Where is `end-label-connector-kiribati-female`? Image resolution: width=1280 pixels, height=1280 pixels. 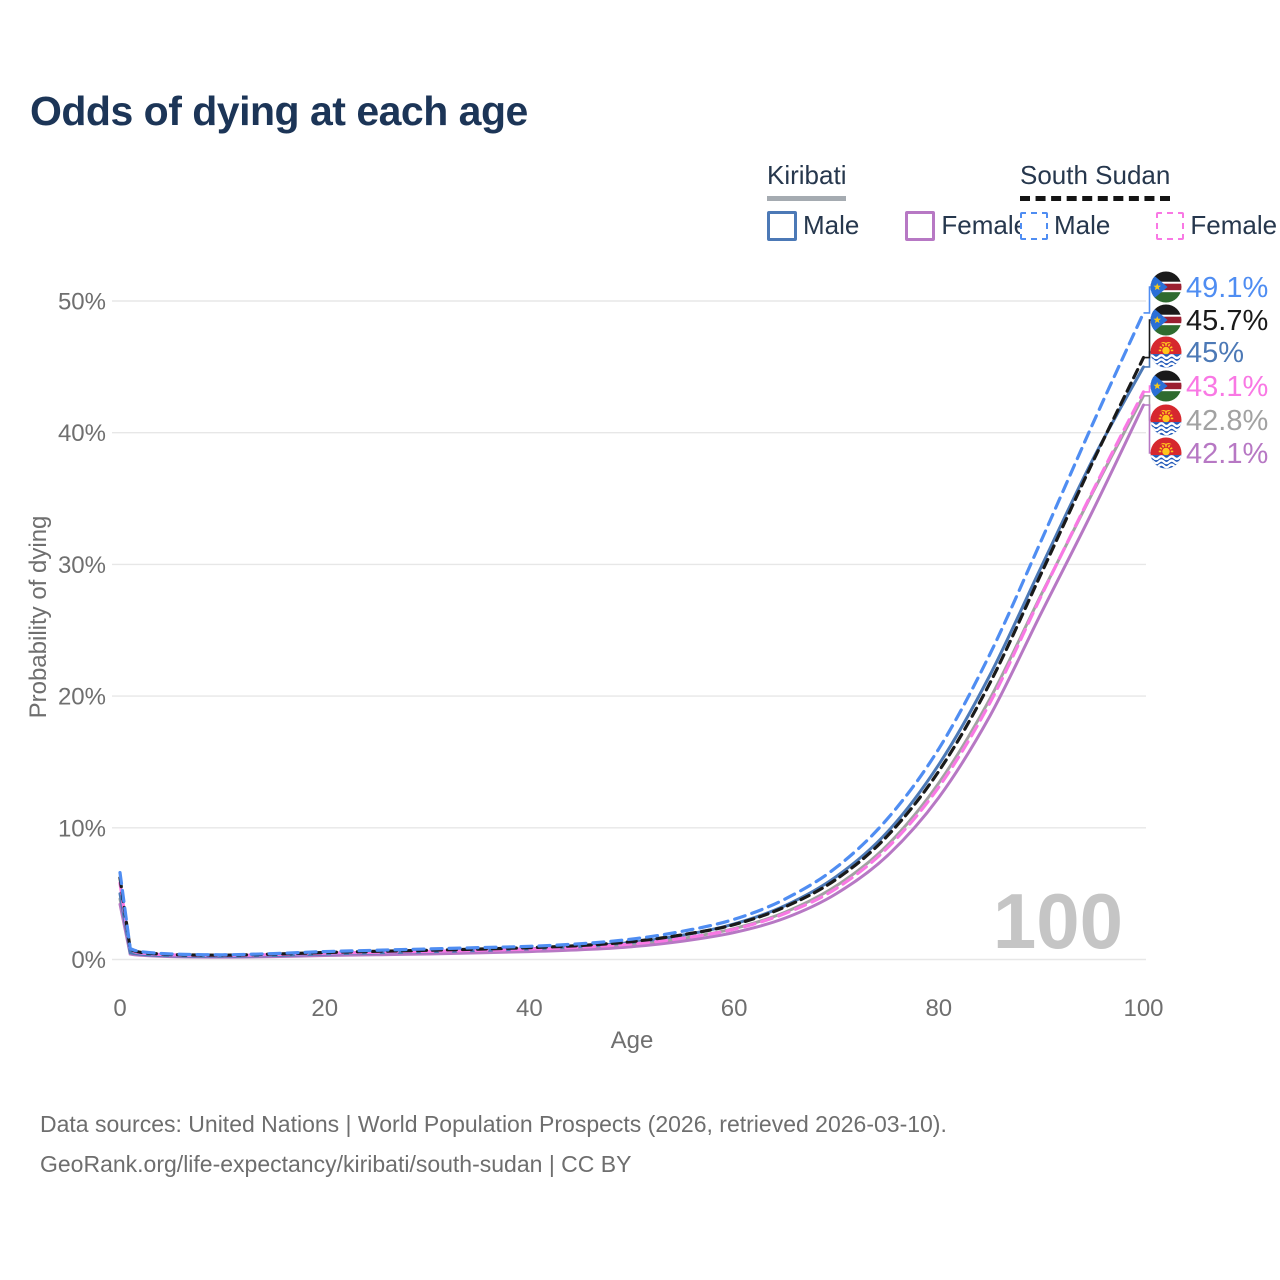
end-label-connector-kiribati-female is located at coordinates (1148, 429).